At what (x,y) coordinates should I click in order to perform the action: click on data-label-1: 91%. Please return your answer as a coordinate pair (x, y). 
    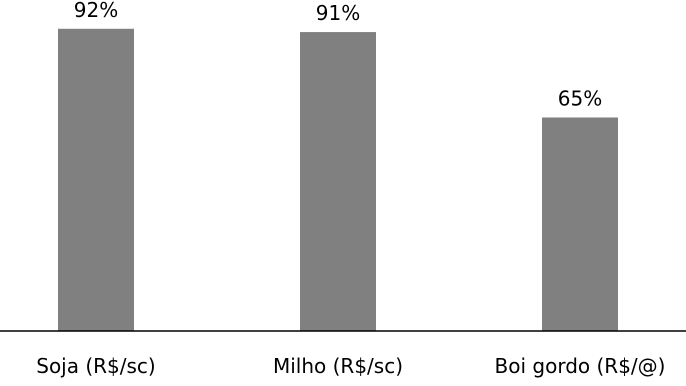
    Looking at the image, I should click on (338, 13).